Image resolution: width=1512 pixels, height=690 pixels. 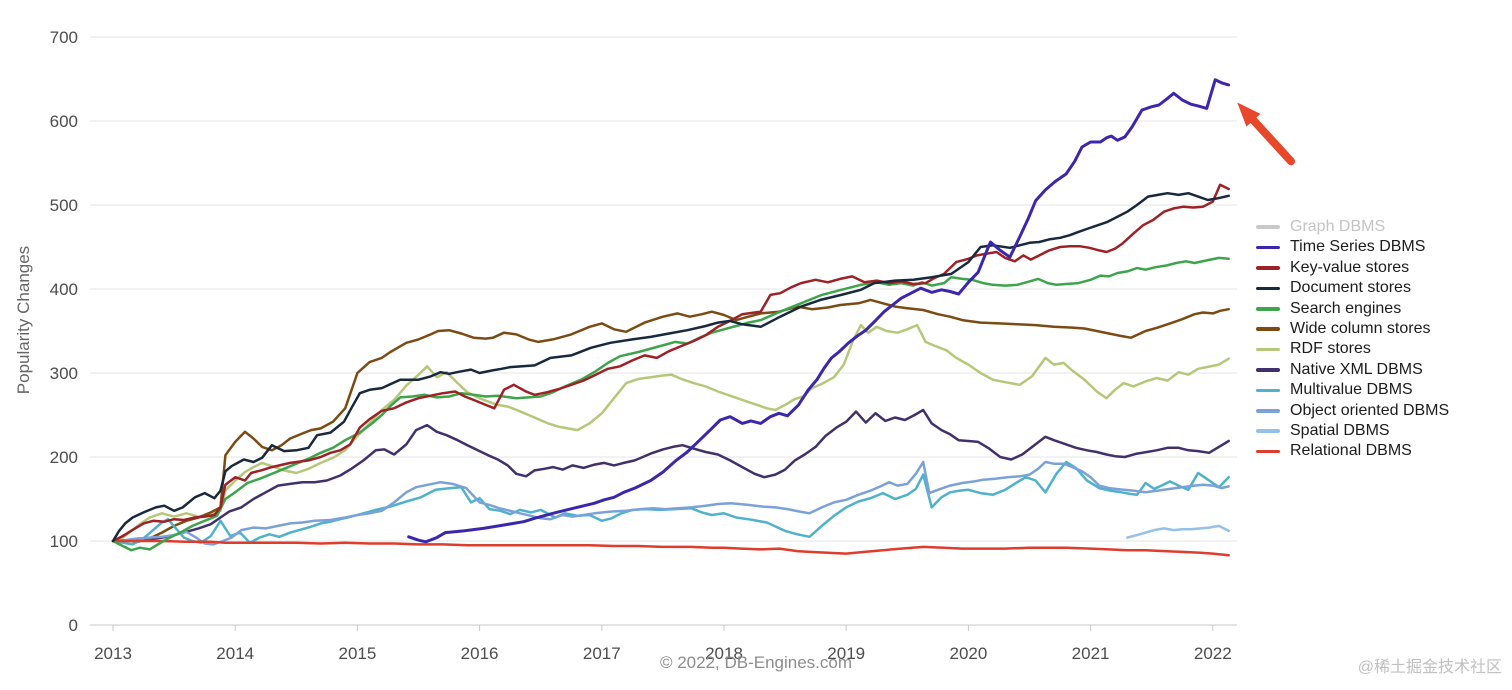 I want to click on legend-item-native-xml-dbms: Native XML DBMS, so click(x=1352, y=370).